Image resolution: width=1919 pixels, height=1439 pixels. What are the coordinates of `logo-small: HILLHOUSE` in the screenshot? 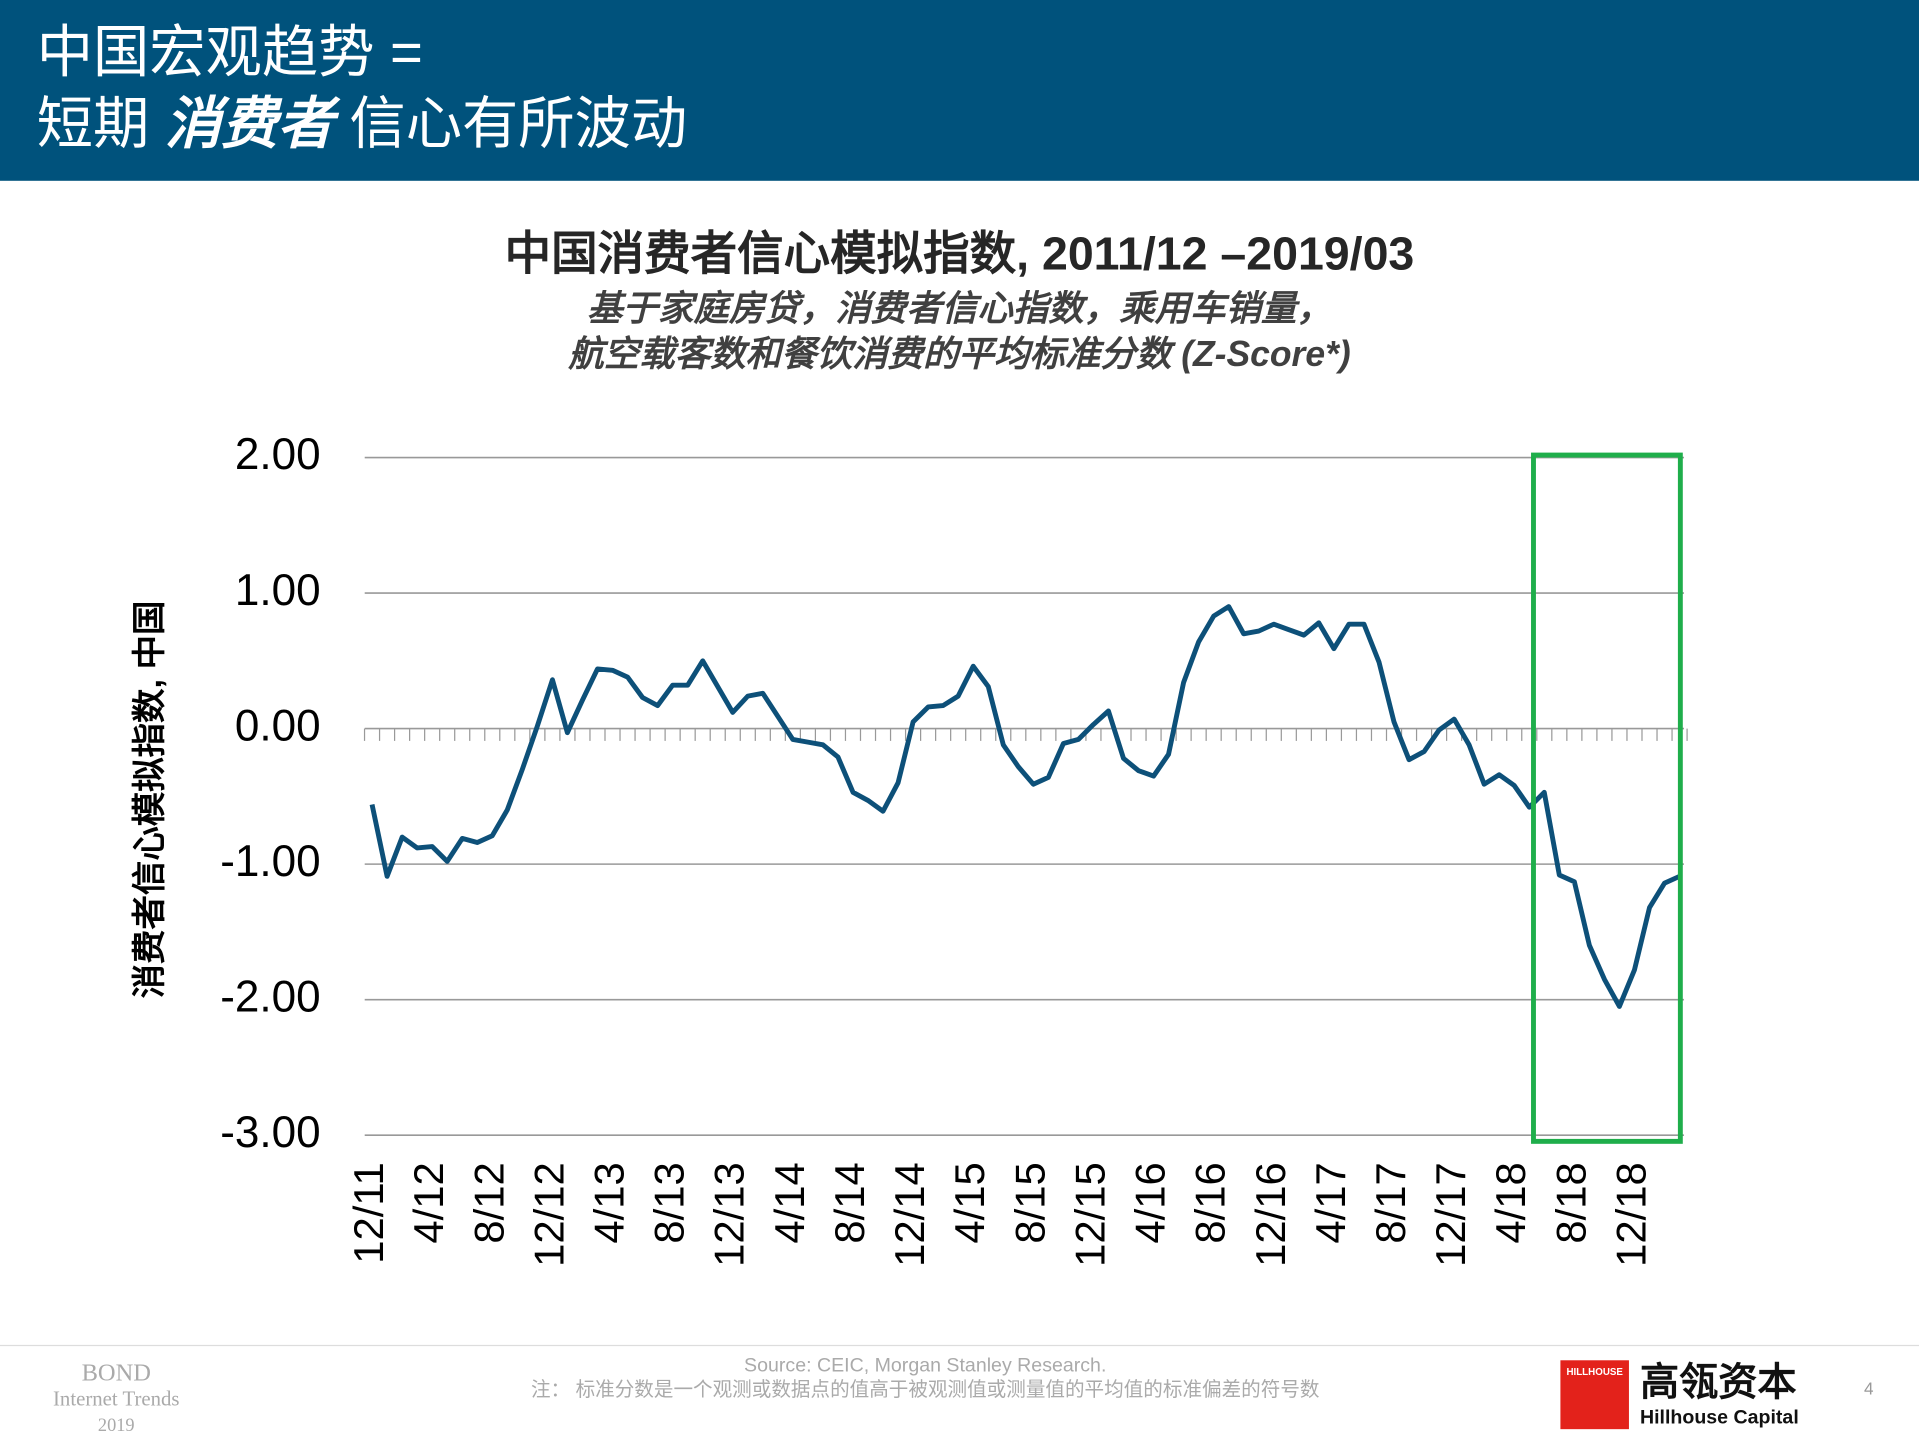 It's located at (1594, 1372).